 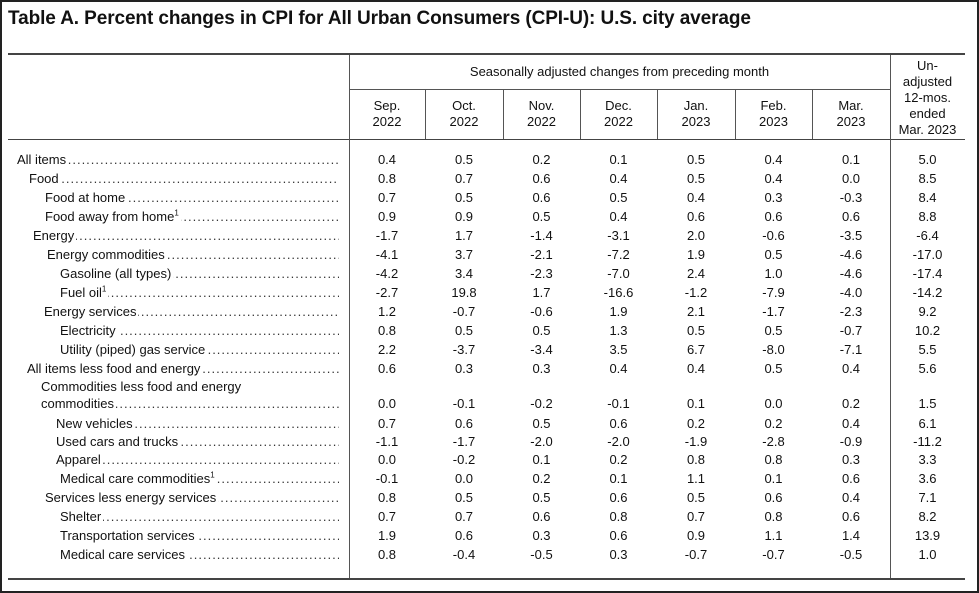 What do you see at coordinates (541, 349) in the screenshot?
I see `cell-value: -3.4` at bounding box center [541, 349].